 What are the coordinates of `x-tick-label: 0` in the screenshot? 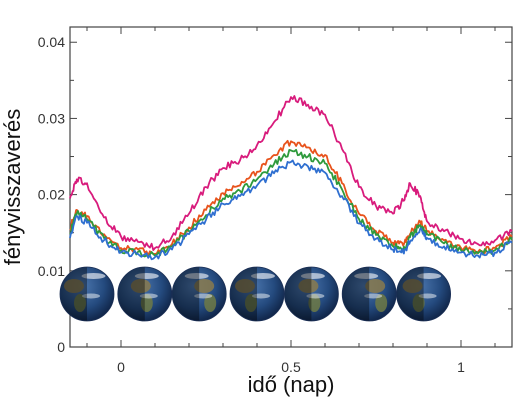 It's located at (121, 367).